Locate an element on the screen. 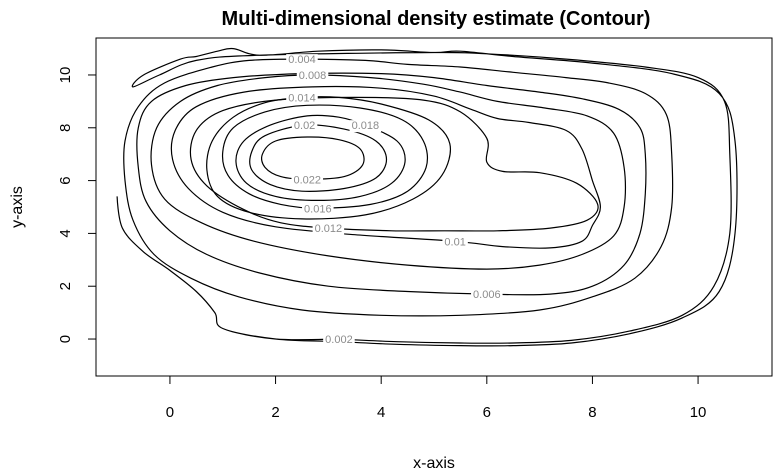 The height and width of the screenshot is (473, 781). y-tick-label: 8 is located at coordinates (65, 128).